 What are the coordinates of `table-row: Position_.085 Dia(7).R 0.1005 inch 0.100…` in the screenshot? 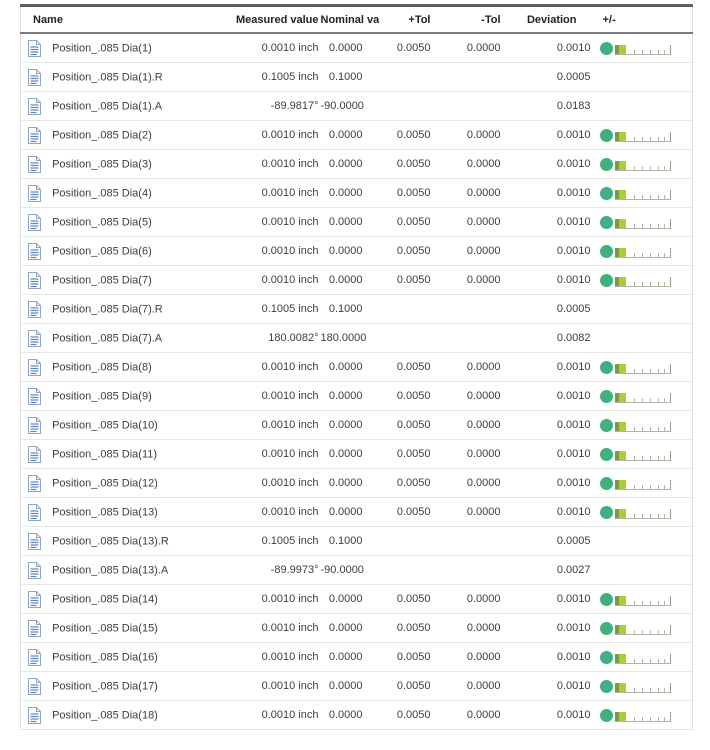 It's located at (356, 309).